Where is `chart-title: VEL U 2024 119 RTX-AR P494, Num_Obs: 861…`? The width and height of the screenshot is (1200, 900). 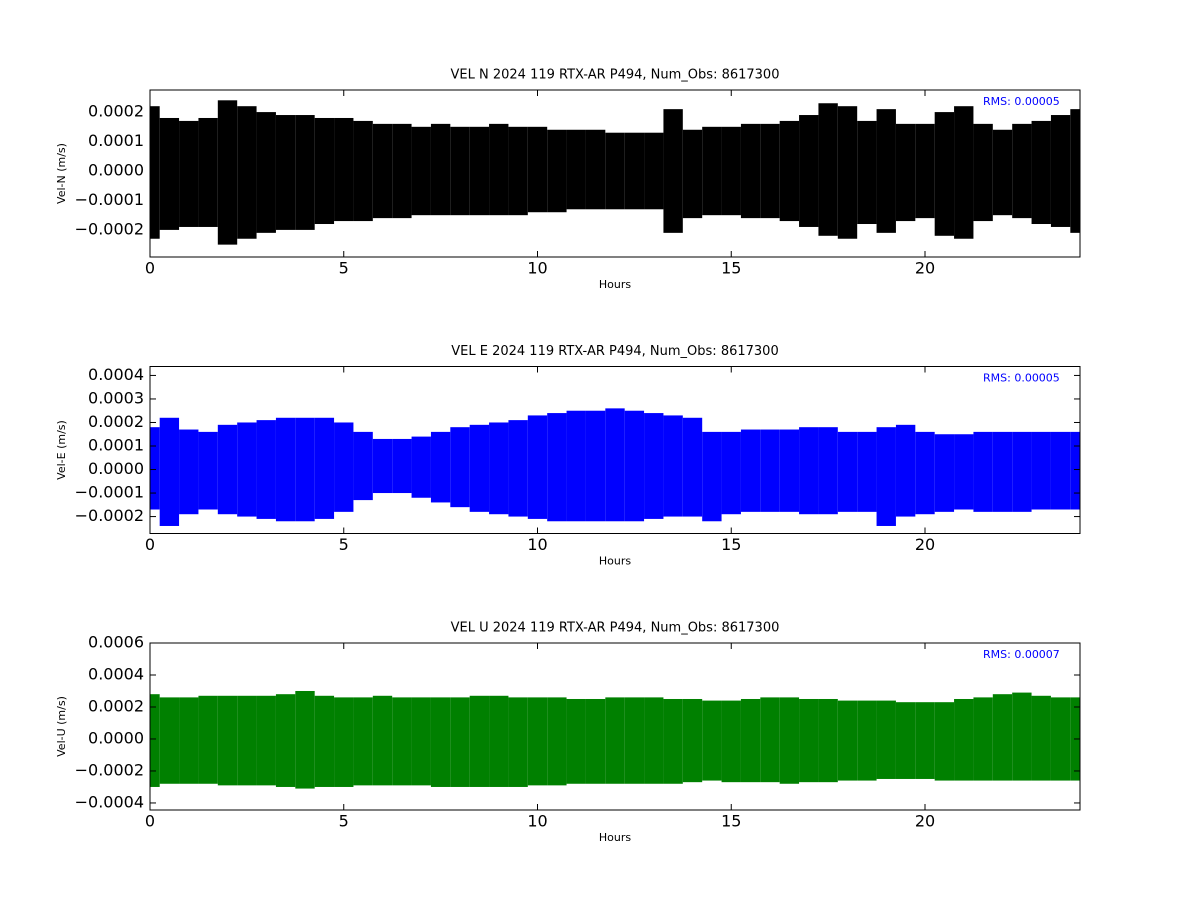
chart-title: VEL U 2024 119 RTX-AR P494, Num_Obs: 861… is located at coordinates (615, 628).